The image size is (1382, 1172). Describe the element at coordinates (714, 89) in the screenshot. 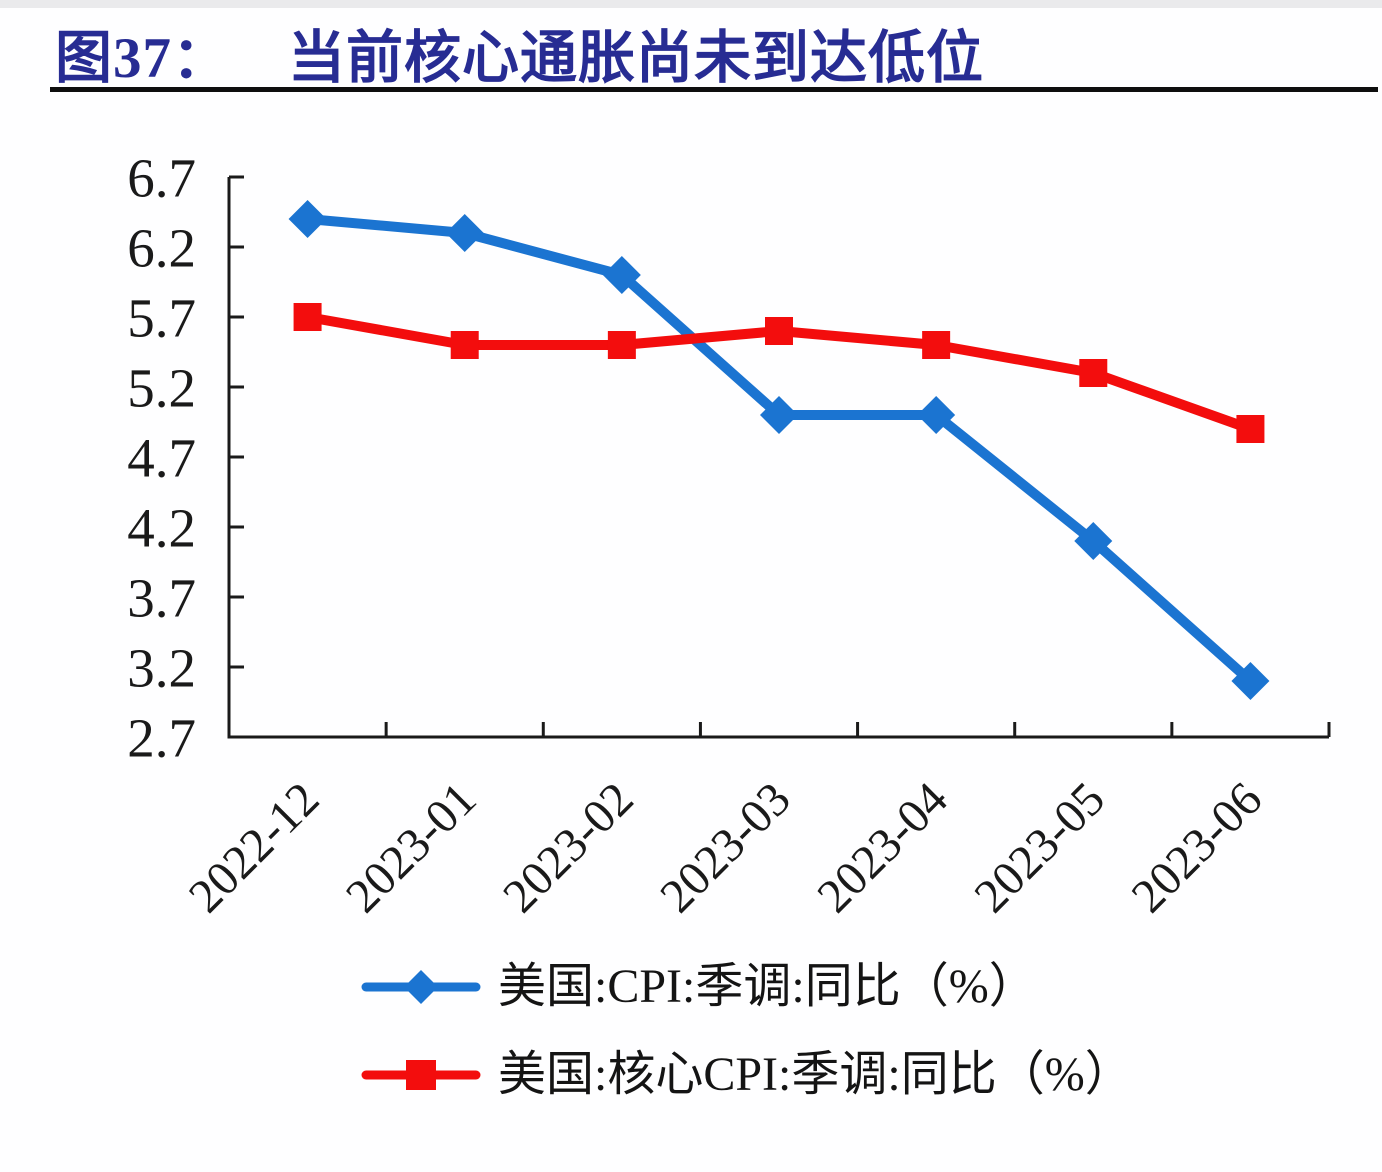

I see `title-divider-rule` at that location.